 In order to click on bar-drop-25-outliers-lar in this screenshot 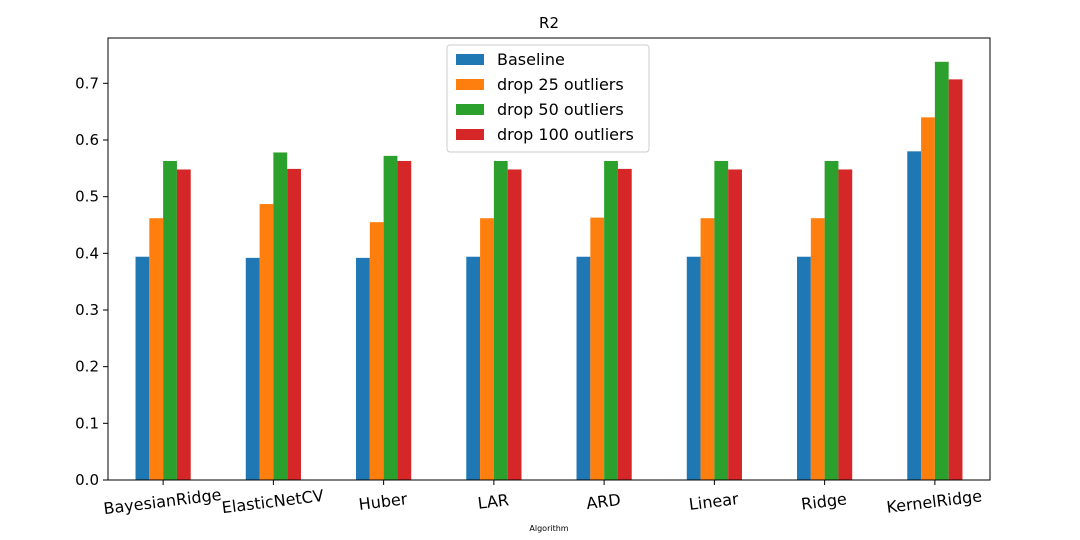, I will do `click(487, 349)`.